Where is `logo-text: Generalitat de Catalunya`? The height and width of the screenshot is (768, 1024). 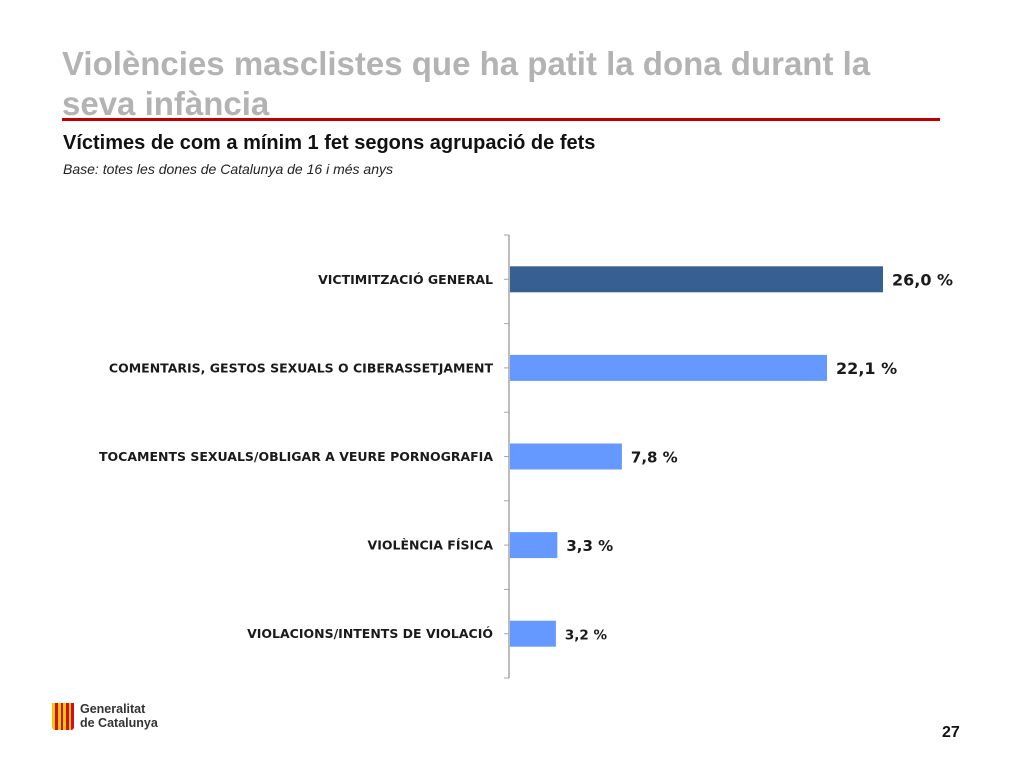 logo-text: Generalitat de Catalunya is located at coordinates (119, 716).